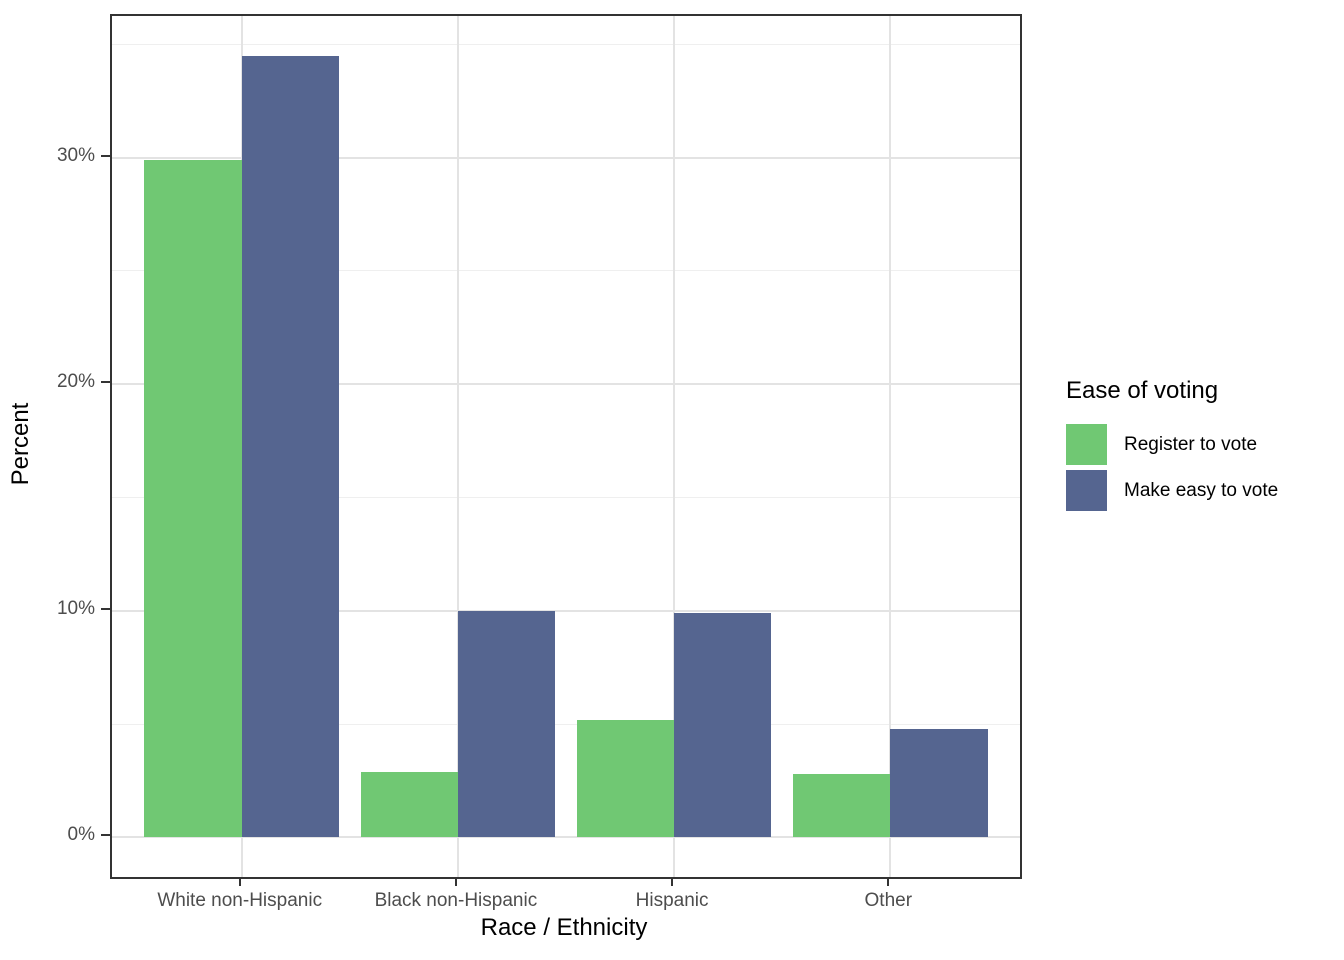 This screenshot has width=1344, height=960. Describe the element at coordinates (842, 805) in the screenshot. I see `bar-other-register-to-vote` at that location.